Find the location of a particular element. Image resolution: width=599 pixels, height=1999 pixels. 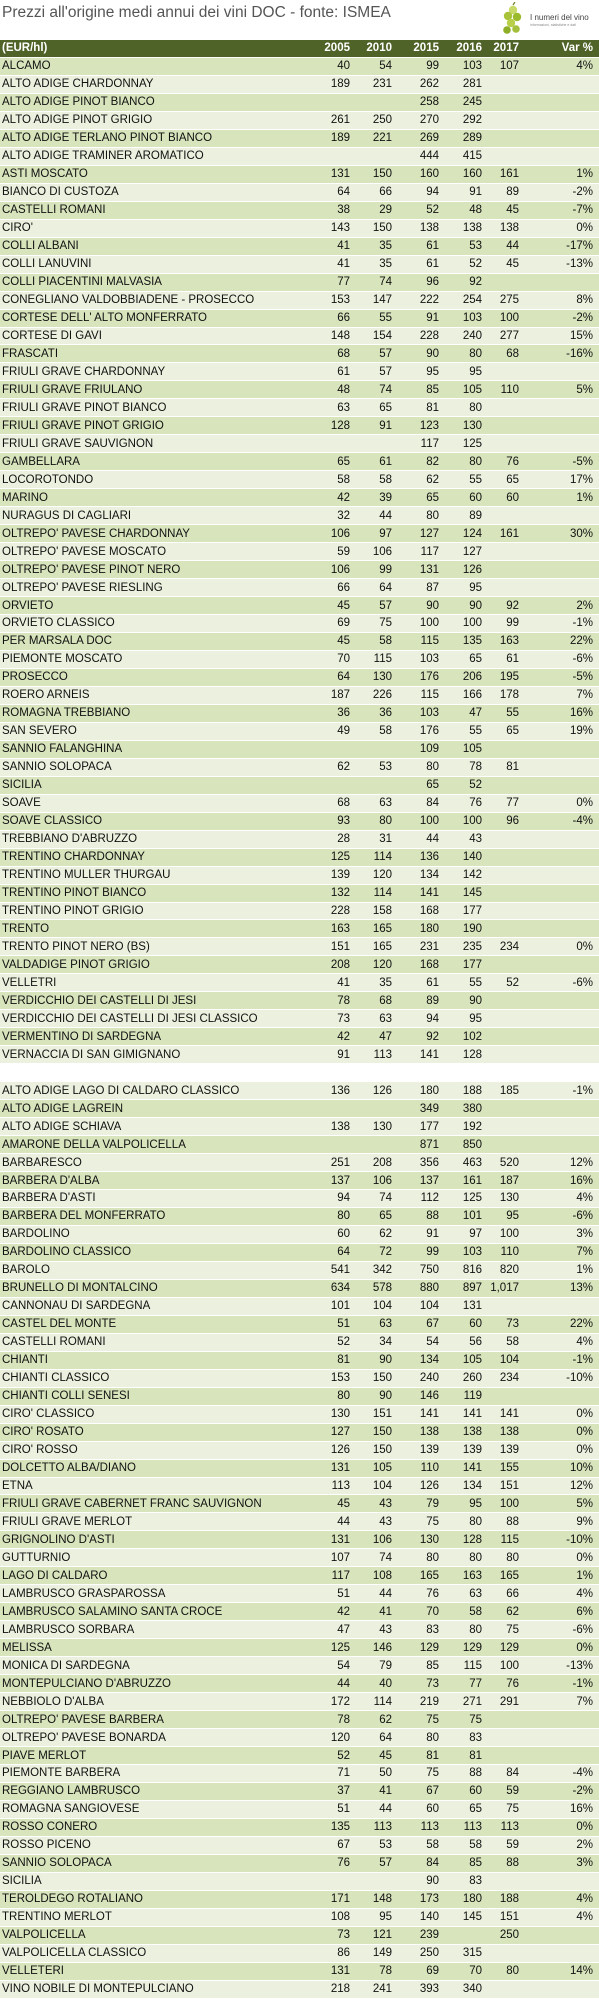

price-2015: 173 is located at coordinates (429, 1899).